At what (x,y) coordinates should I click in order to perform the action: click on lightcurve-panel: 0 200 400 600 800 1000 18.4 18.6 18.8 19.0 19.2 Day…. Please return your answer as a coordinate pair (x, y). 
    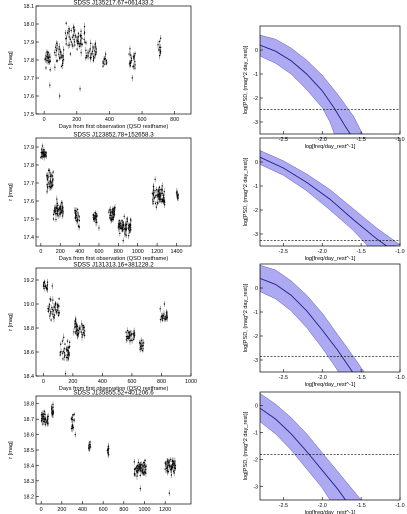
    Looking at the image, I should click on (102, 327).